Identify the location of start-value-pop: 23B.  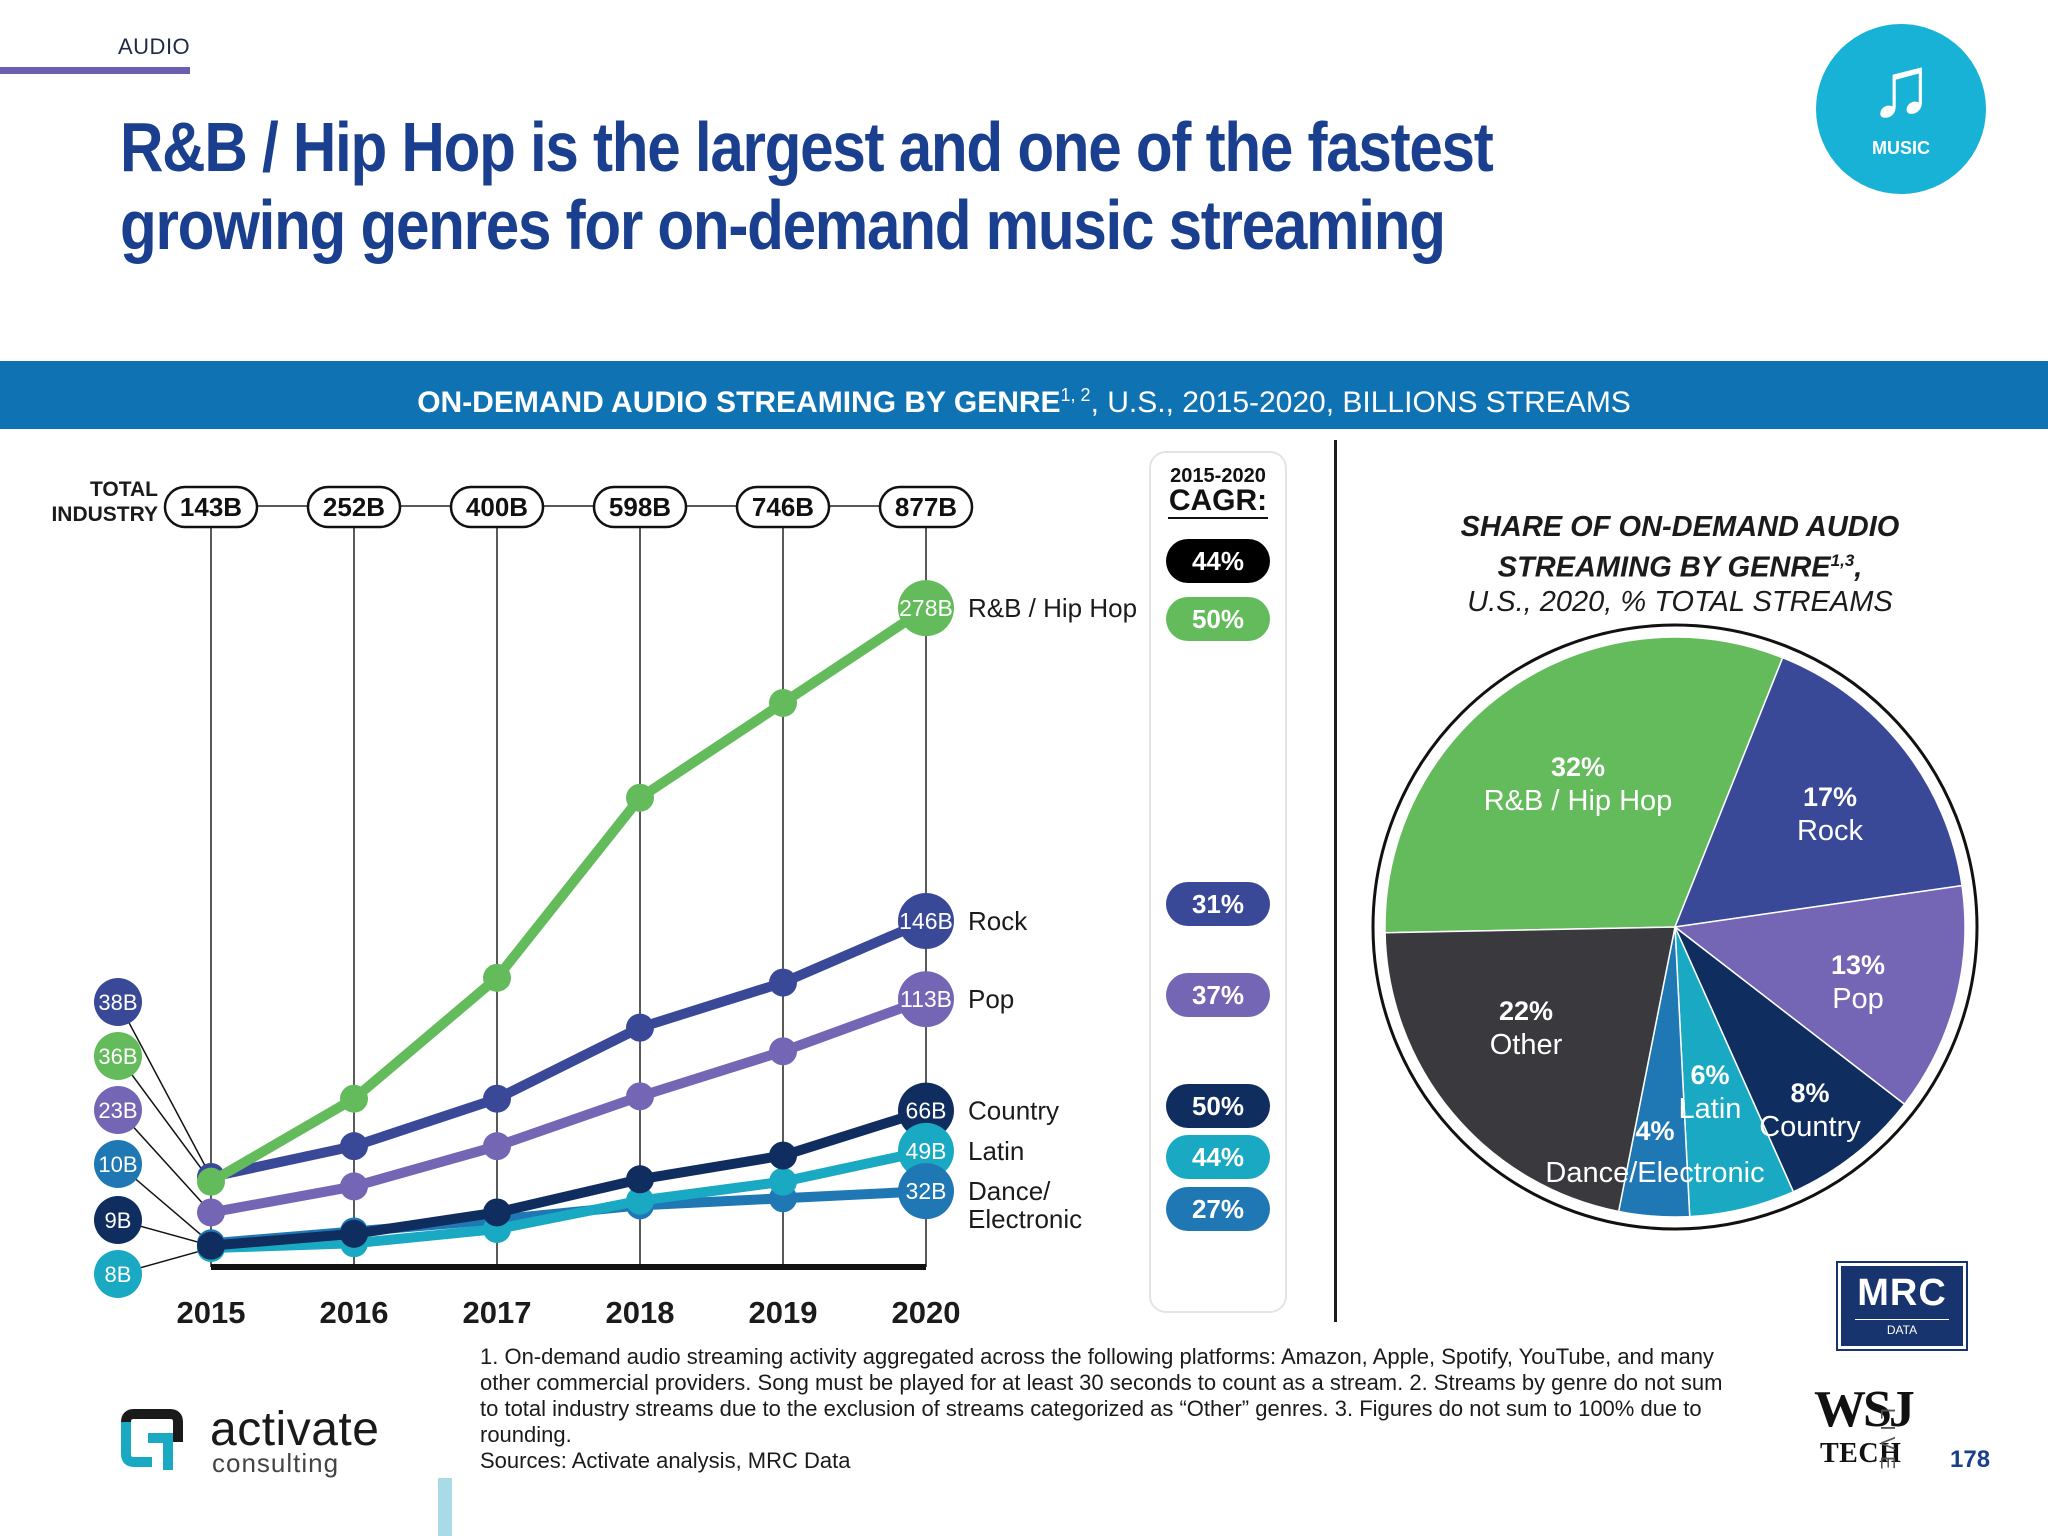
(117, 1110).